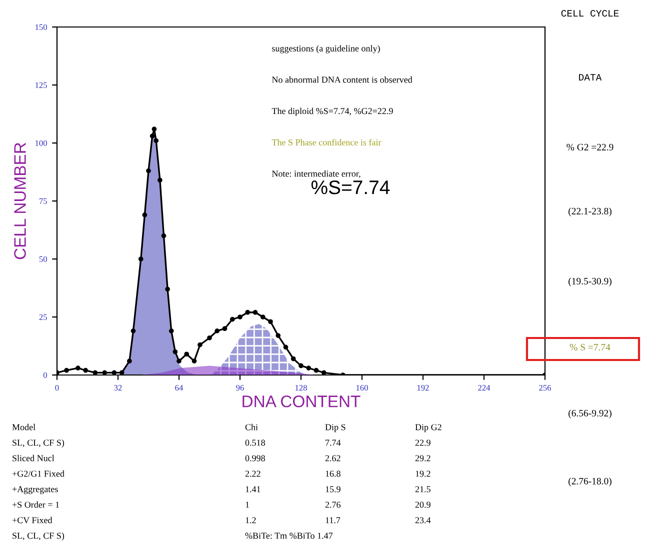 The image size is (646, 550). I want to click on text: 1.2, so click(251, 520).